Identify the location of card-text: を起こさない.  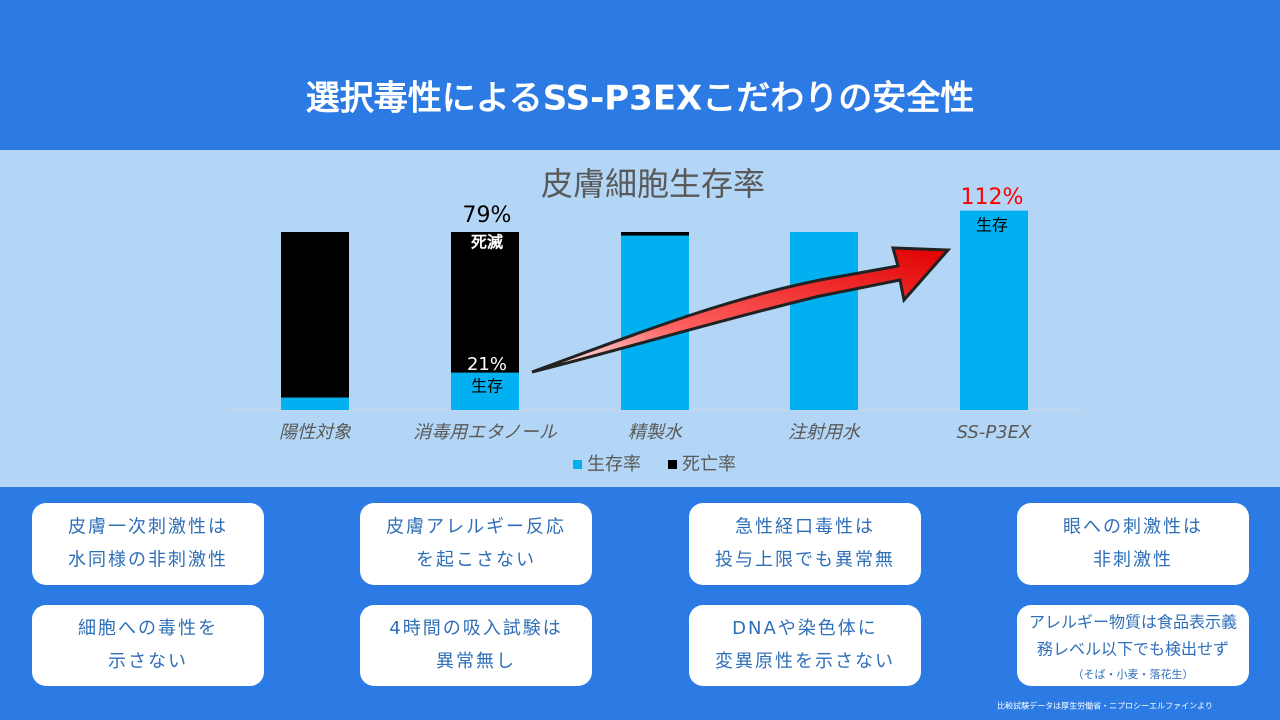
(476, 560).